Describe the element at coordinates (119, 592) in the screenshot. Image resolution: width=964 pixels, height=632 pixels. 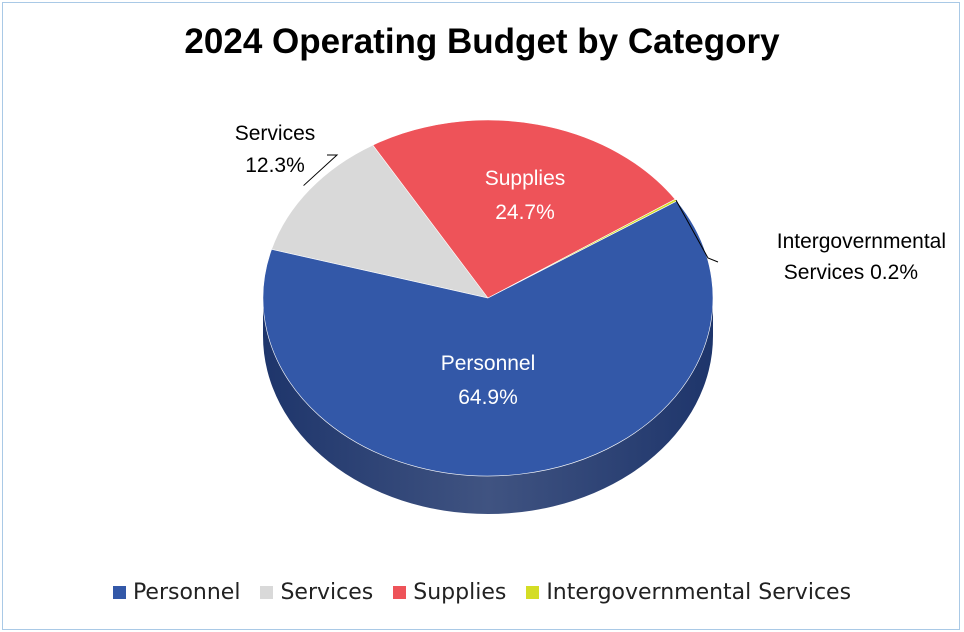
I see `legend-swatch-personnel` at that location.